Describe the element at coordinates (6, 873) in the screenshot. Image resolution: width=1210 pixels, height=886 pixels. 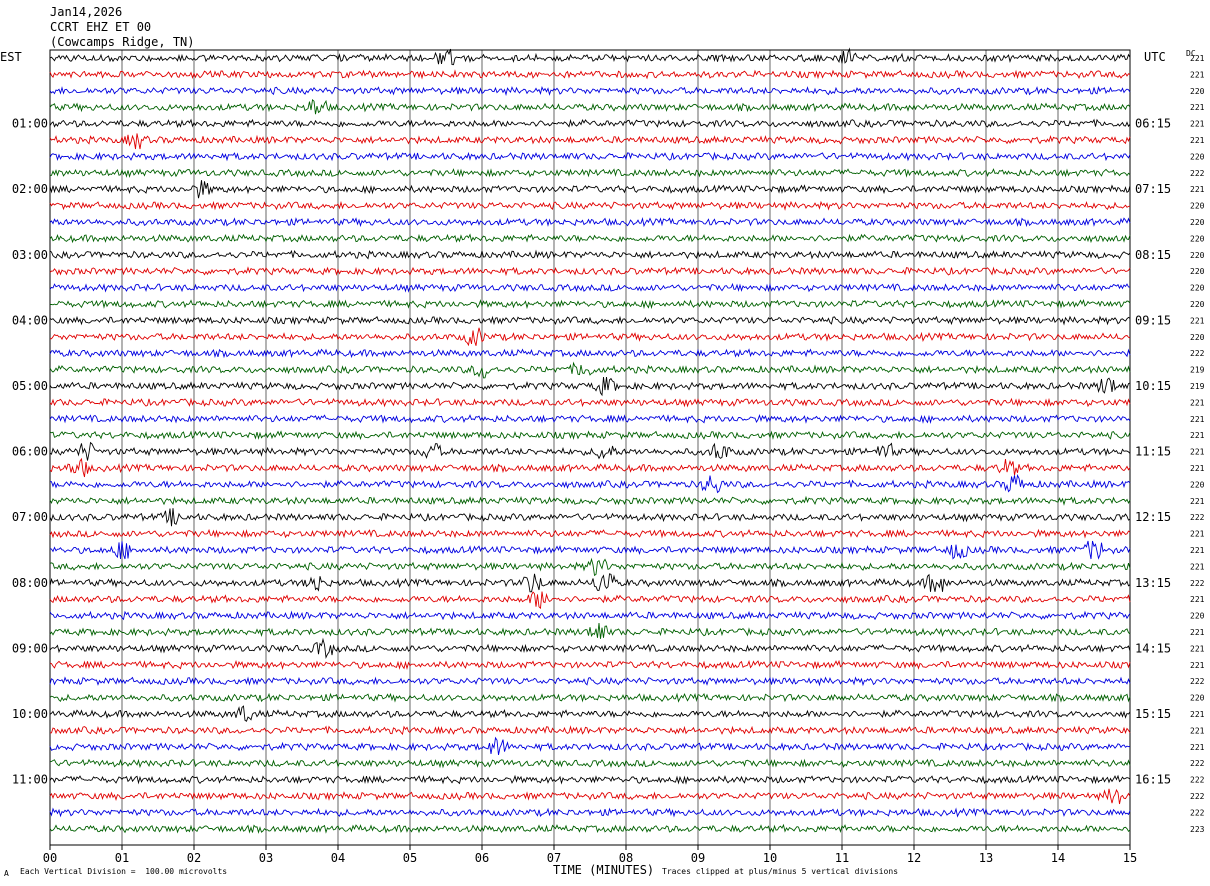
I see `corner-mark: A` at that location.